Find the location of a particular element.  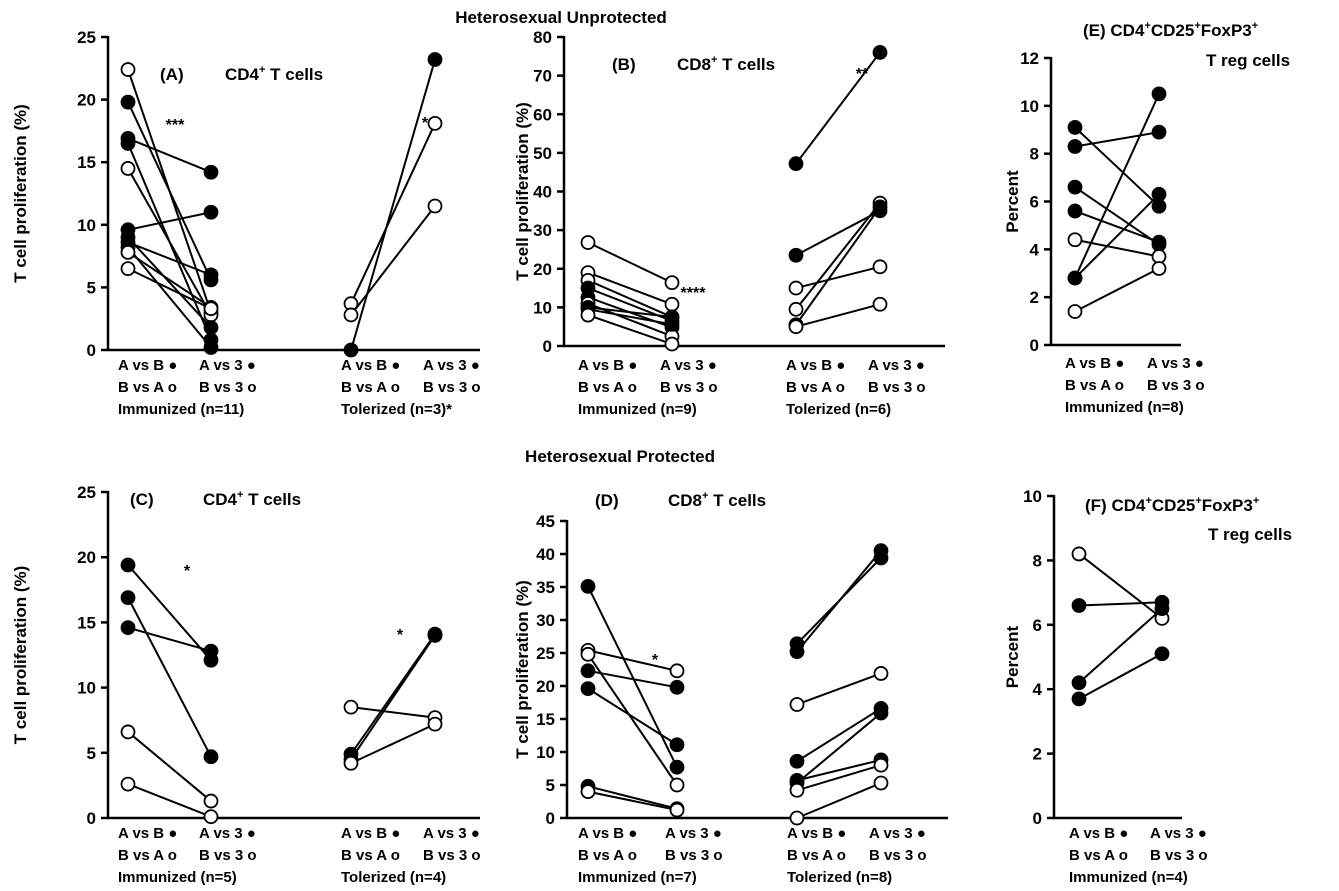

panel-title: CD4+ T cells is located at coordinates (252, 499).